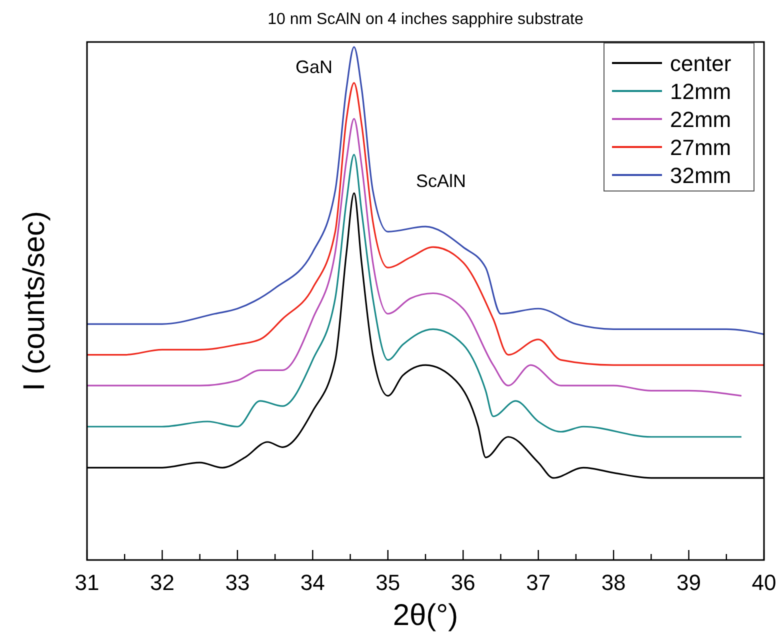 This screenshot has height=641, width=782. Describe the element at coordinates (312, 582) in the screenshot. I see `x-tick-label: 34` at that location.